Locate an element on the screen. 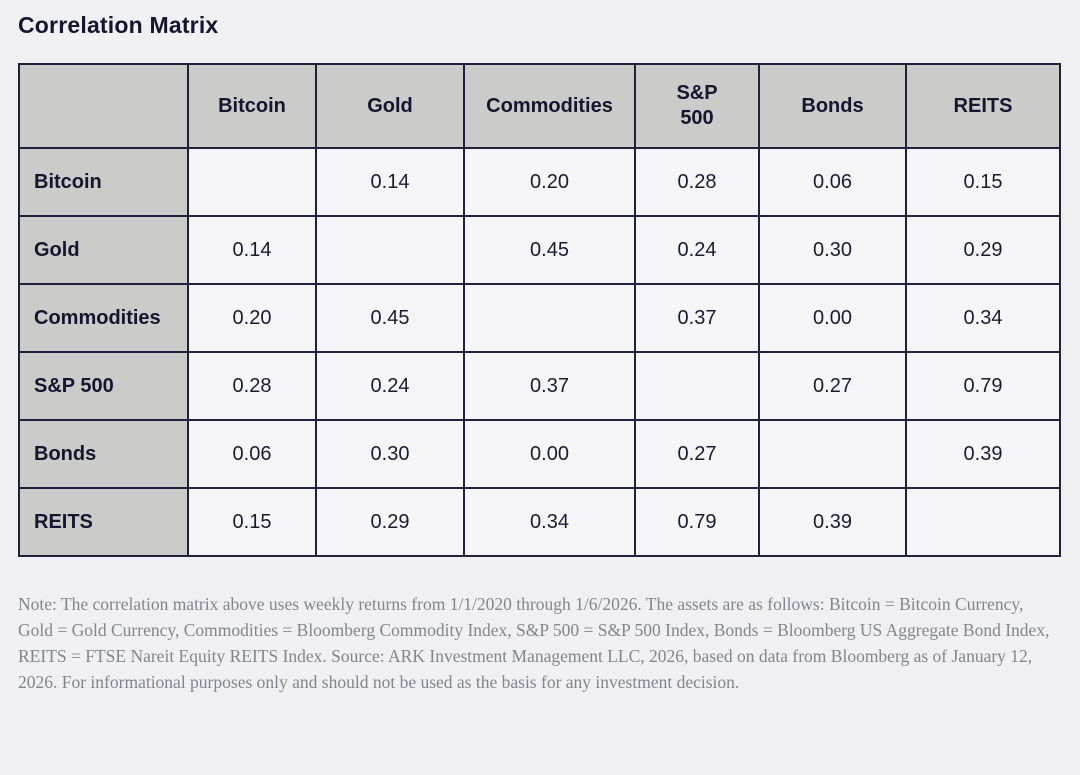 This screenshot has width=1080, height=775. row-label-commodities: Commodities is located at coordinates (103, 318).